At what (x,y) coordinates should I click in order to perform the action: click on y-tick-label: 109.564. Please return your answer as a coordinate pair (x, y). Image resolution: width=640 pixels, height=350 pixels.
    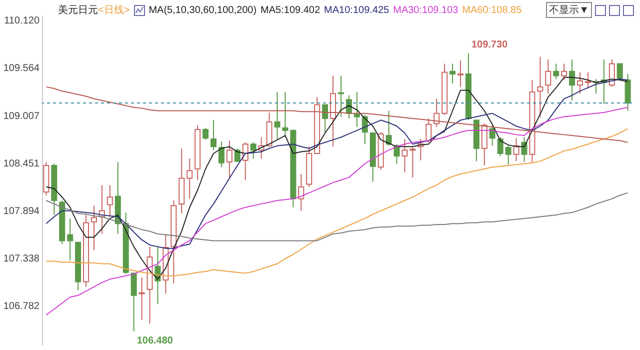
    Looking at the image, I should click on (21, 68).